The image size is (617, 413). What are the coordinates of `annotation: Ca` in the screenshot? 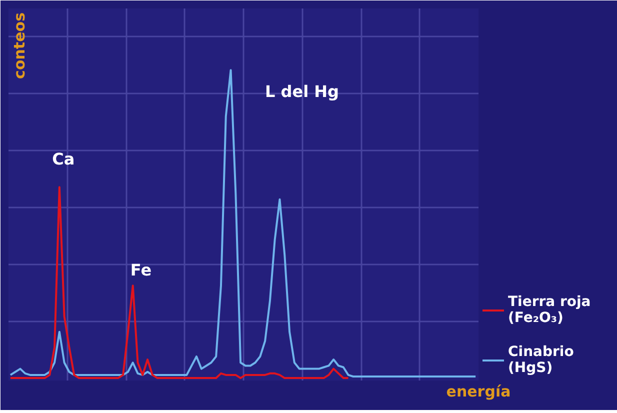 It's located at (63, 159).